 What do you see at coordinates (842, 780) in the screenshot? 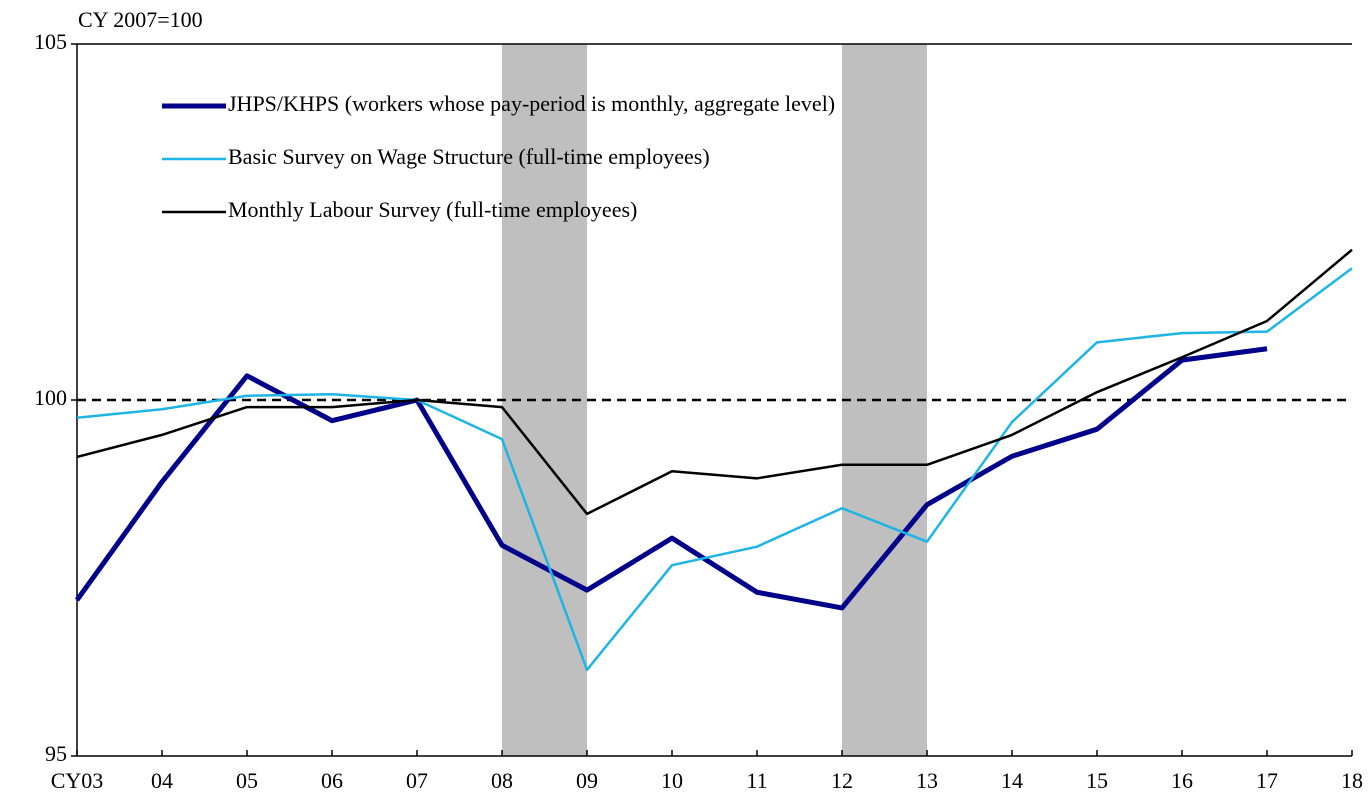
I see `x-tick-label: 12` at bounding box center [842, 780].